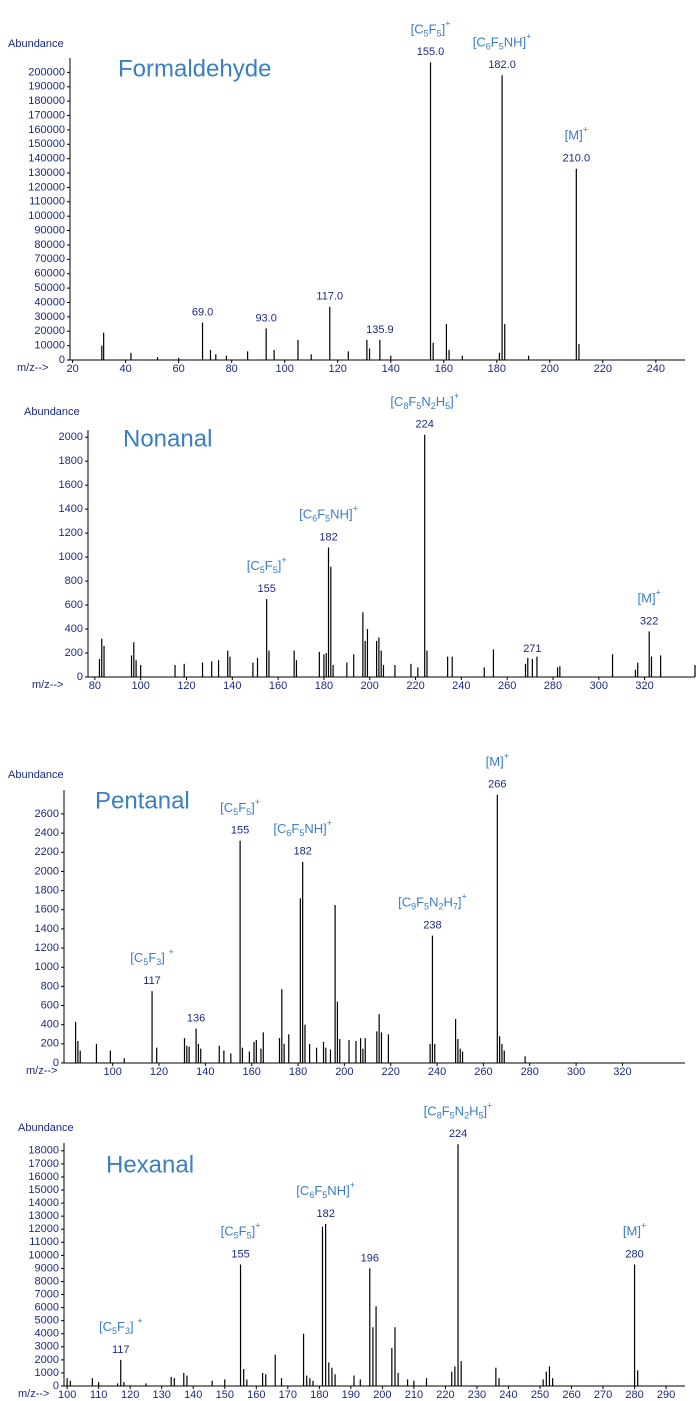 The width and height of the screenshot is (696, 1401). Describe the element at coordinates (508, 1395) in the screenshot. I see `x-tick-label: 240` at that location.